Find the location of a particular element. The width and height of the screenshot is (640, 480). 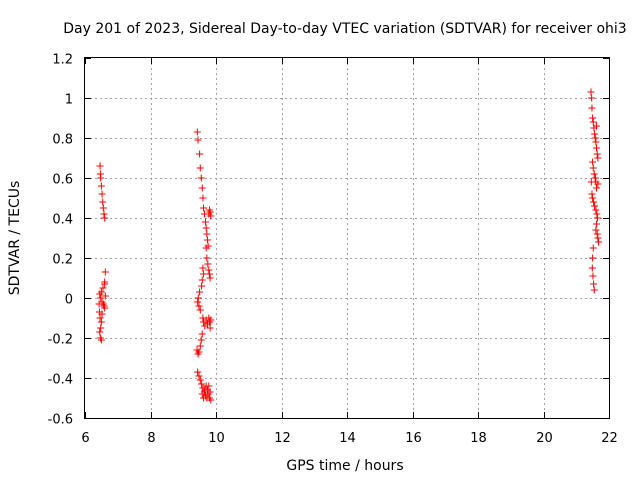

y-tick-label: -0.4 is located at coordinates (60, 380).